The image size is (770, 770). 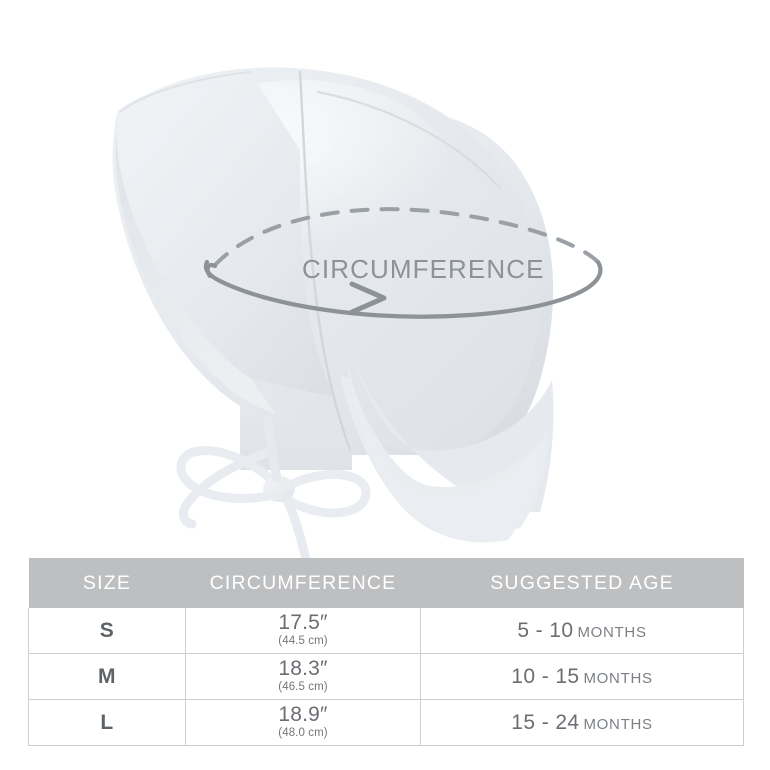 I want to click on brim-underside, so click(x=195, y=263).